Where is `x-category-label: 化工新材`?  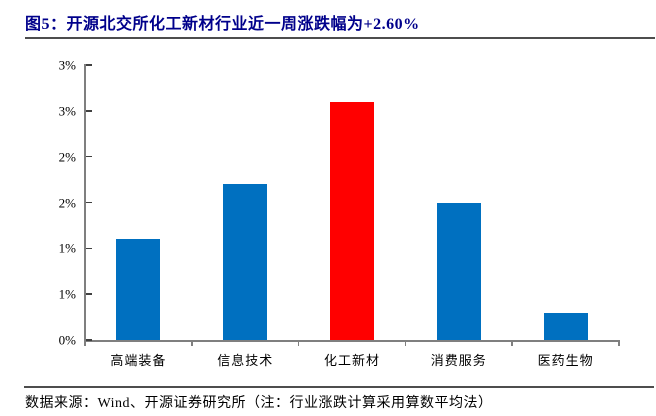 x-category-label: 化工新材 is located at coordinates (351, 360).